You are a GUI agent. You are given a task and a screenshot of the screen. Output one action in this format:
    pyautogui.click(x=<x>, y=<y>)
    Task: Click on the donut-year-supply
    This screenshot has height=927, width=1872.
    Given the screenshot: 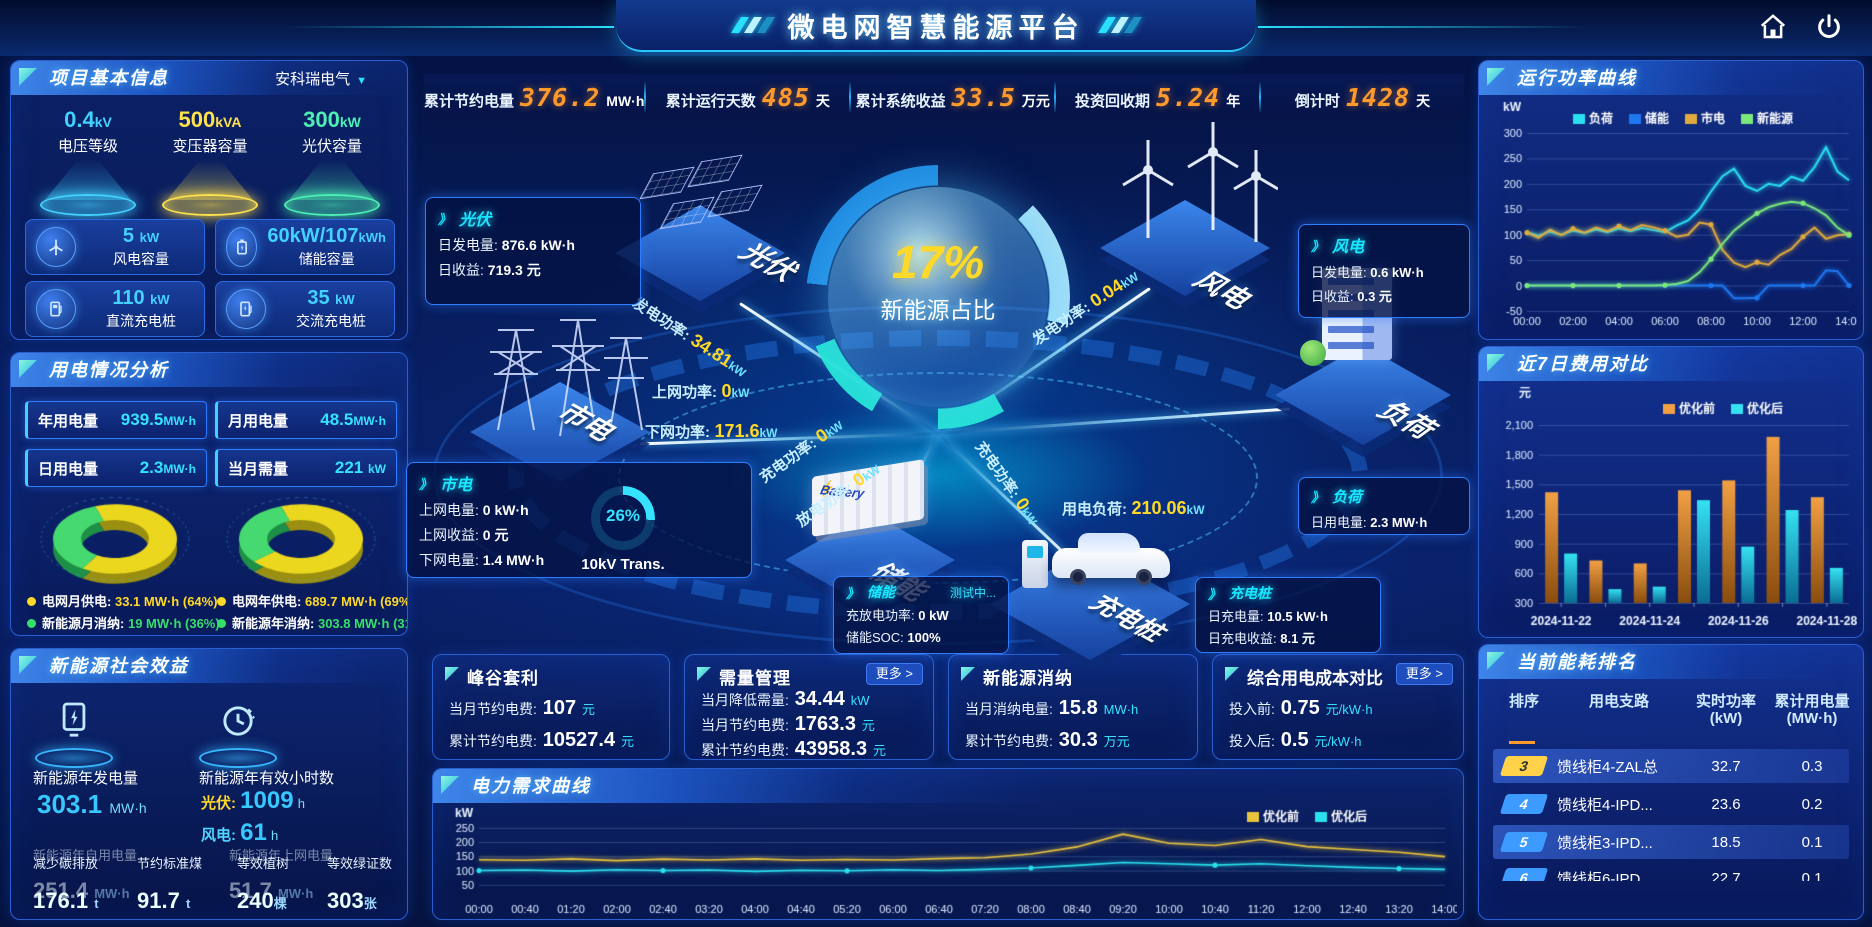 What is the action you would take?
    pyautogui.click(x=303, y=545)
    